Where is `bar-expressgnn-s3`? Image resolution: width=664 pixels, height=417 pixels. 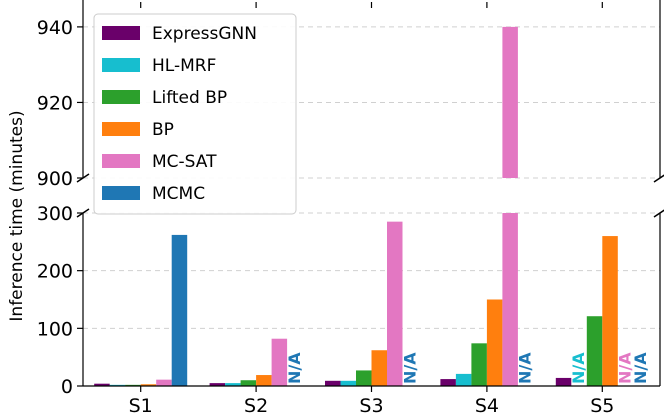
bar-expressgnn-s3 is located at coordinates (333, 383).